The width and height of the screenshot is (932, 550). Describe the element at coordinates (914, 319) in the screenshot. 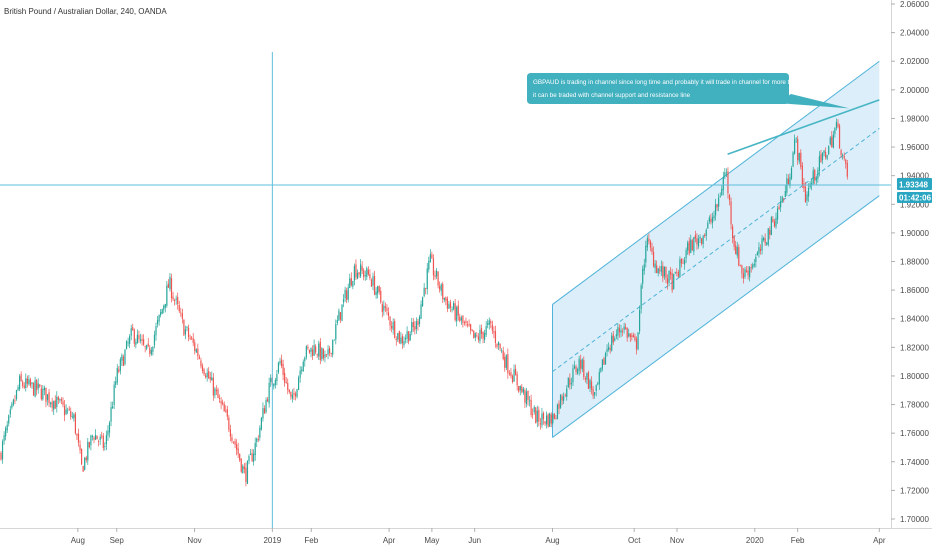

I see `price-tick-label: 1.84000` at that location.